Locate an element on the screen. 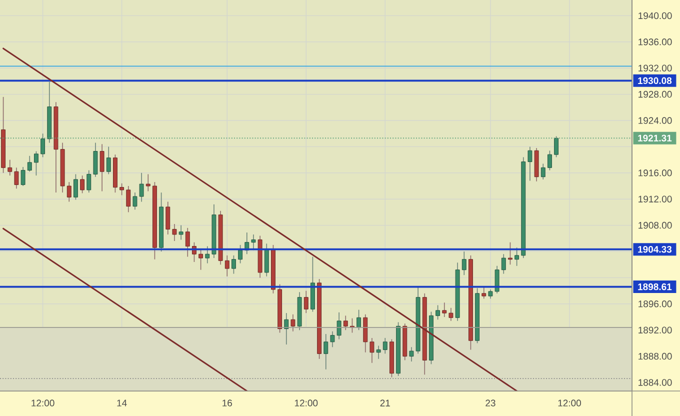 The height and width of the screenshot is (416, 680). y-tick-label: 1936.00 is located at coordinates (655, 42).